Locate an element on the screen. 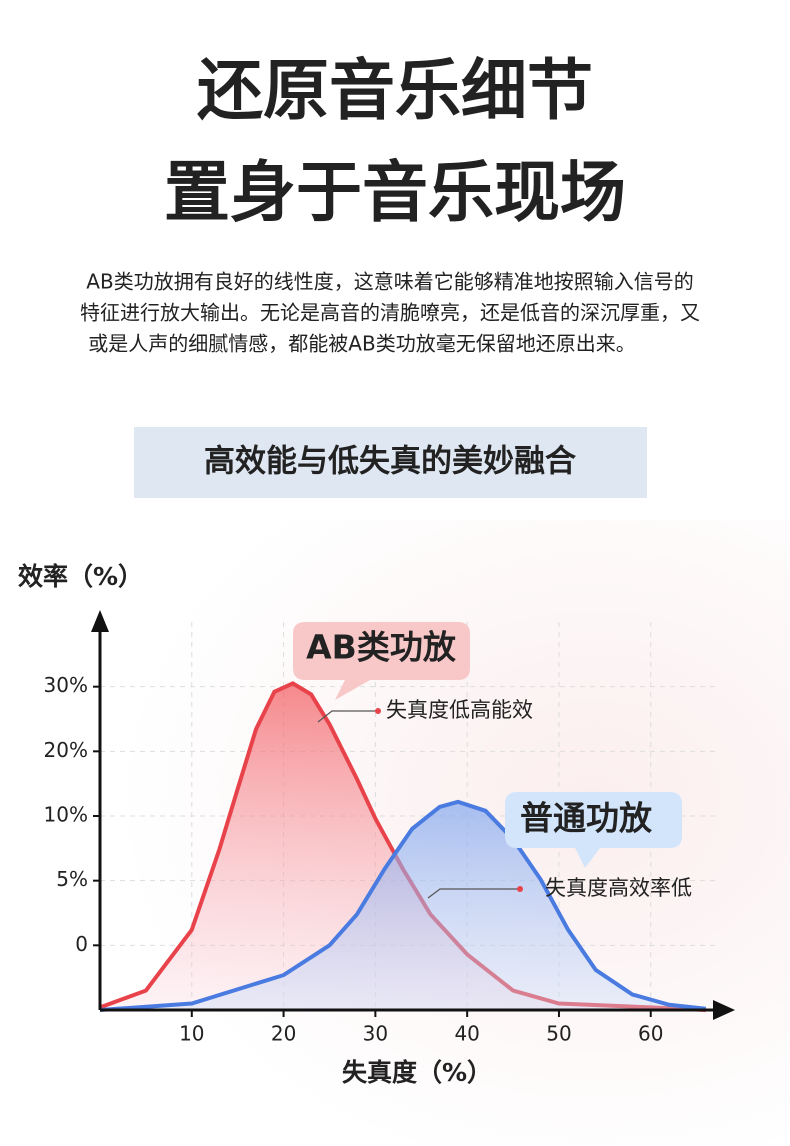 The width and height of the screenshot is (790, 1146). title-line: 置身于音乐现场 is located at coordinates (395, 192).